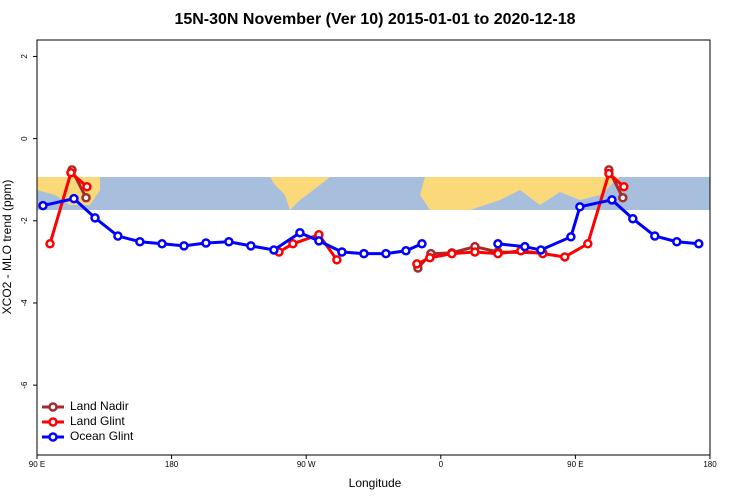 Image resolution: width=750 pixels, height=500 pixels. I want to click on y-tick-label: -4, so click(24, 303).